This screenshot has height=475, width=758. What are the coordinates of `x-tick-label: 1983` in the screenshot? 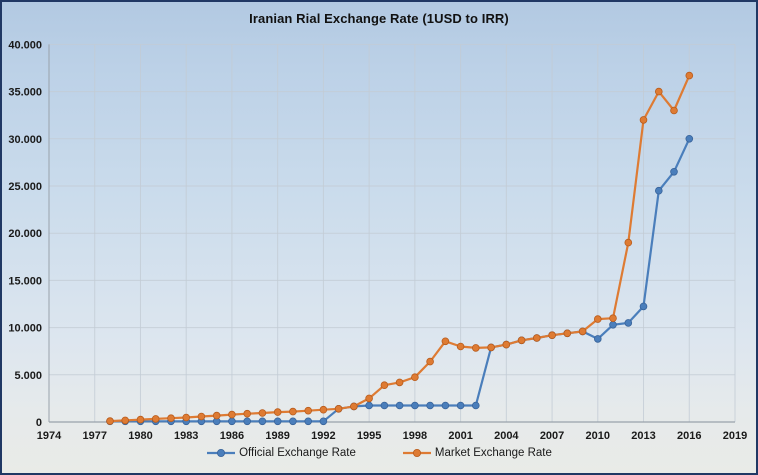 It's located at (186, 436).